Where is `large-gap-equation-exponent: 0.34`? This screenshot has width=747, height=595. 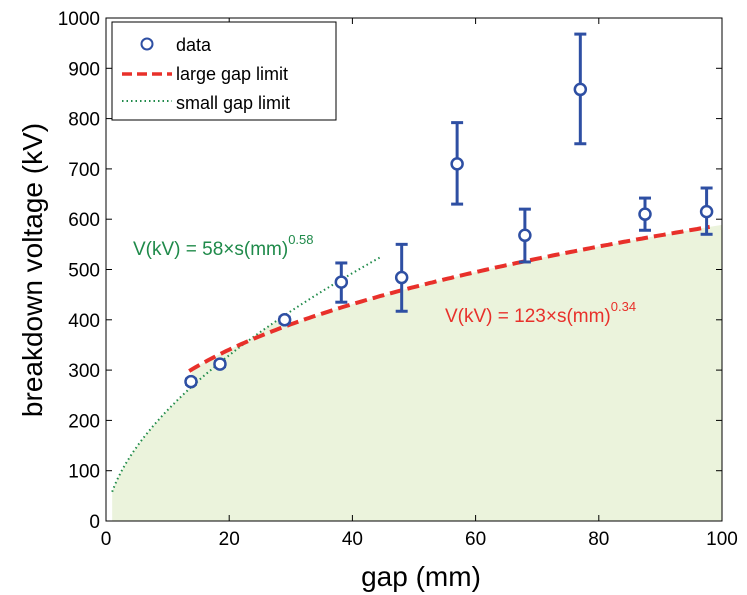
large-gap-equation-exponent: 0.34 is located at coordinates (623, 306).